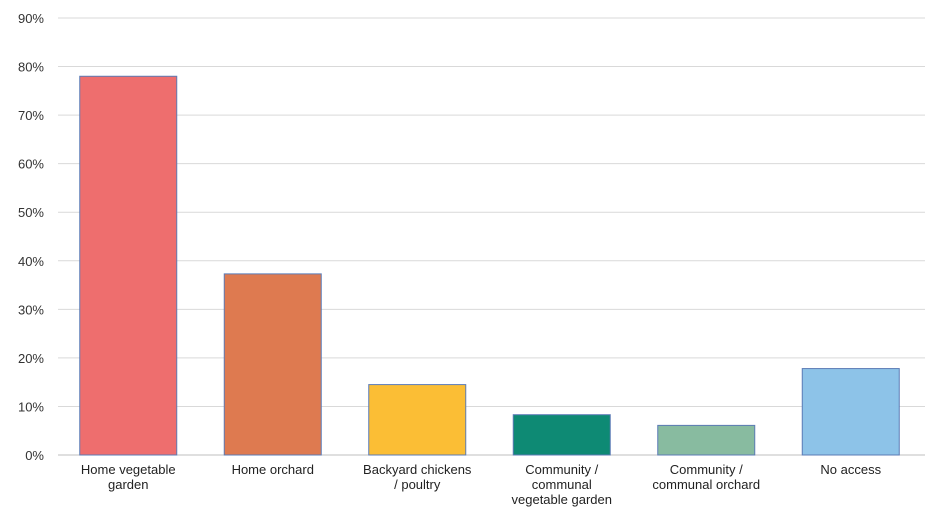  Describe the element at coordinates (31, 406) in the screenshot. I see `y-tick-label: 10%` at that location.